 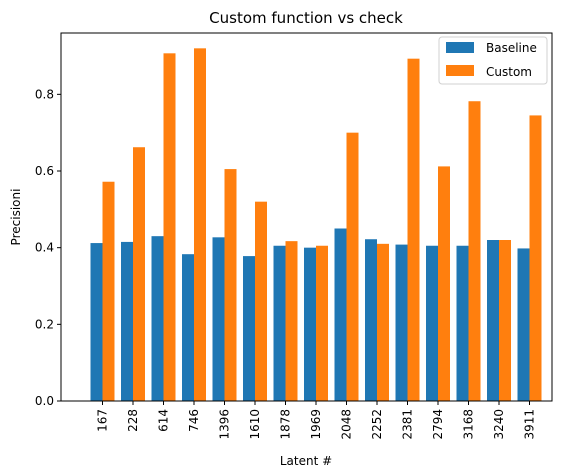 What do you see at coordinates (316, 424) in the screenshot?
I see `x-tick-label: 1969` at bounding box center [316, 424].